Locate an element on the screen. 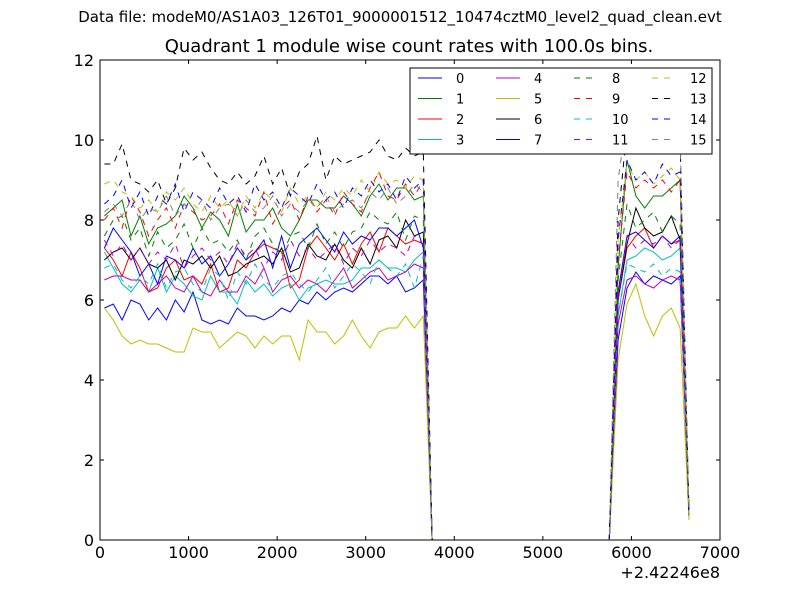 This screenshot has height=600, width=800. legend-label-12: 12 is located at coordinates (698, 79).